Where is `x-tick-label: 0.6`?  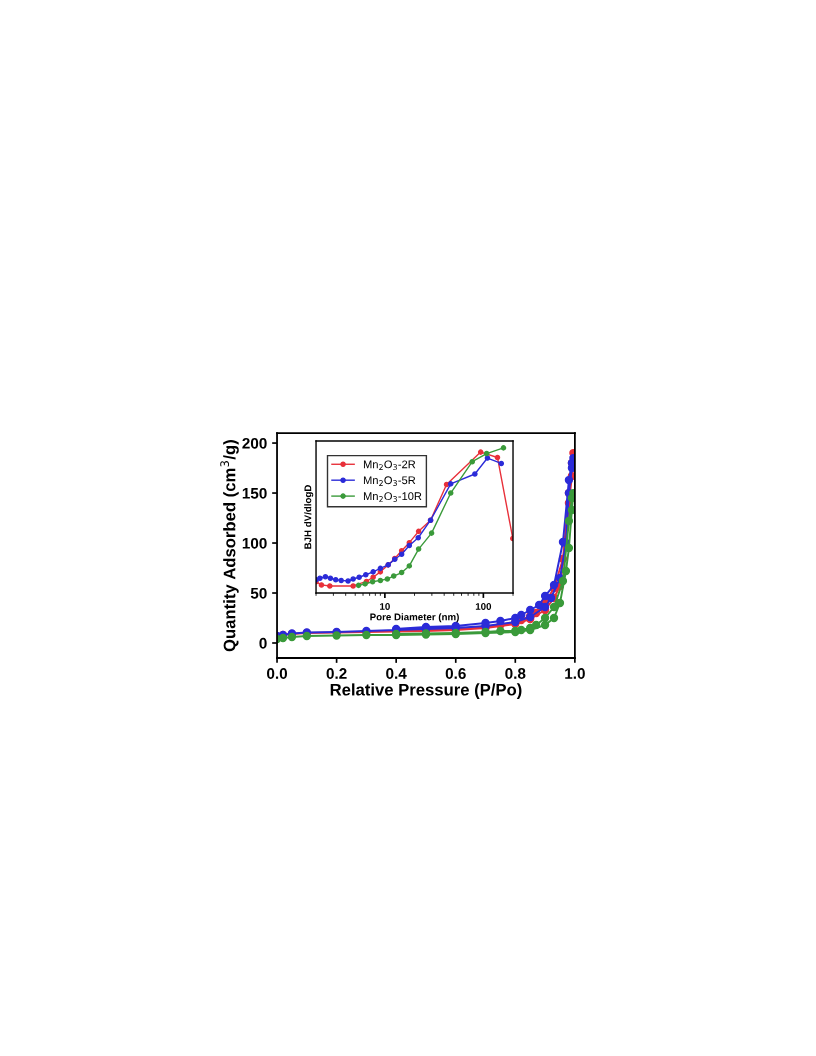
x-tick-label: 0.6 is located at coordinates (455, 673).